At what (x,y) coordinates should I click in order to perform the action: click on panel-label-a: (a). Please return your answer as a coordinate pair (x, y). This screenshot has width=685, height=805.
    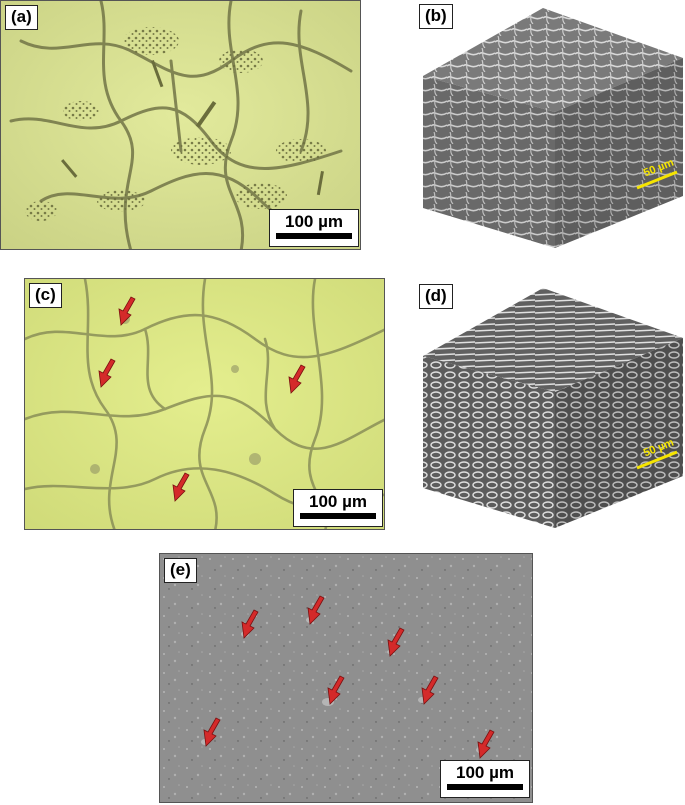
    Looking at the image, I should click on (21, 17).